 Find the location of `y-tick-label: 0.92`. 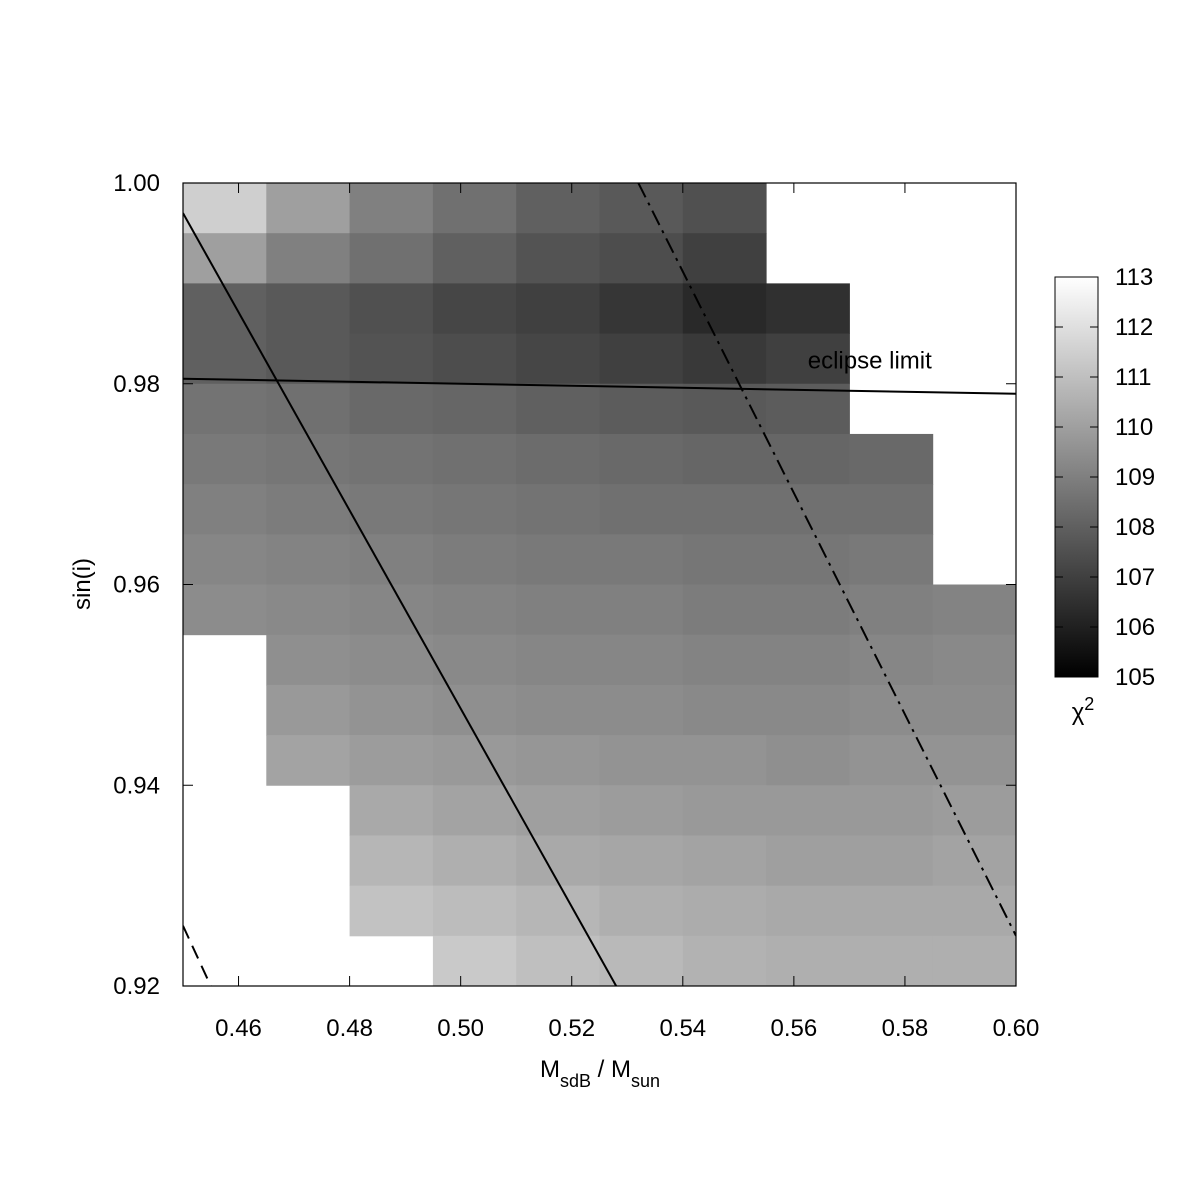

y-tick-label: 0.92 is located at coordinates (136, 986).